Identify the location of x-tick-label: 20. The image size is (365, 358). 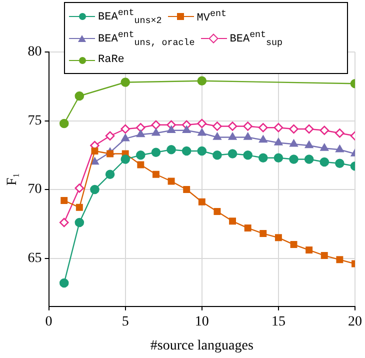
(355, 322).